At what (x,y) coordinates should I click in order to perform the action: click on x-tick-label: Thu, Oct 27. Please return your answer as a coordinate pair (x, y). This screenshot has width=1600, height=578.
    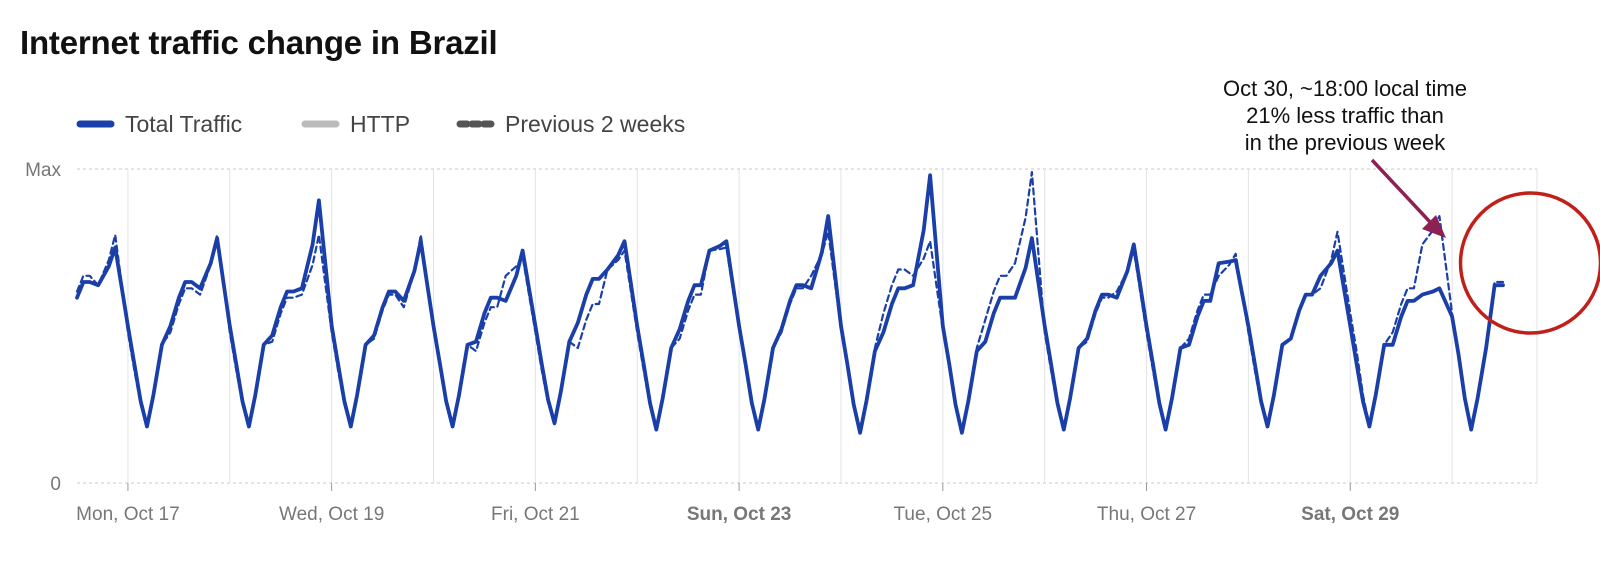
    Looking at the image, I should click on (1146, 514).